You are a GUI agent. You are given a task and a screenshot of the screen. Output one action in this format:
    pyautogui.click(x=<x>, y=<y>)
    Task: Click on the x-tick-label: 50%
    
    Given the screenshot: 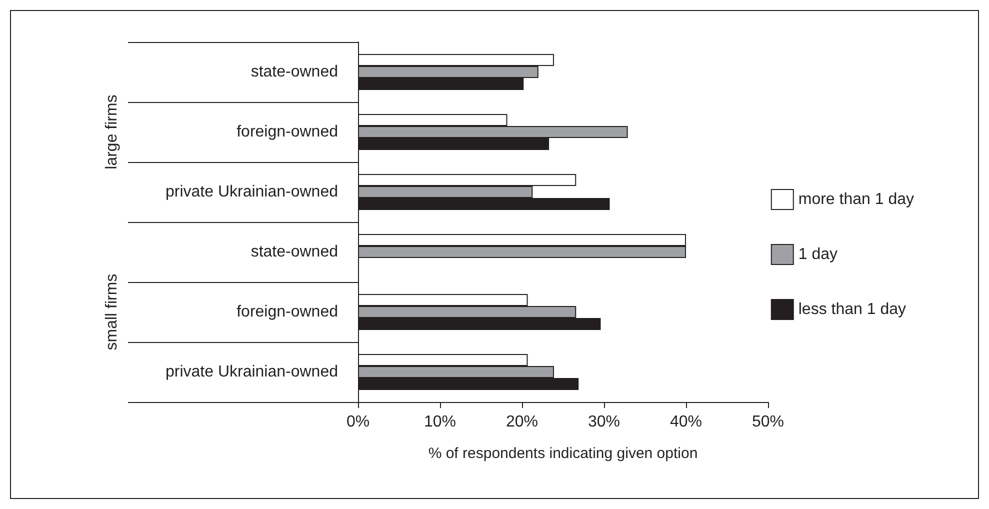 What is the action you would take?
    pyautogui.click(x=768, y=422)
    